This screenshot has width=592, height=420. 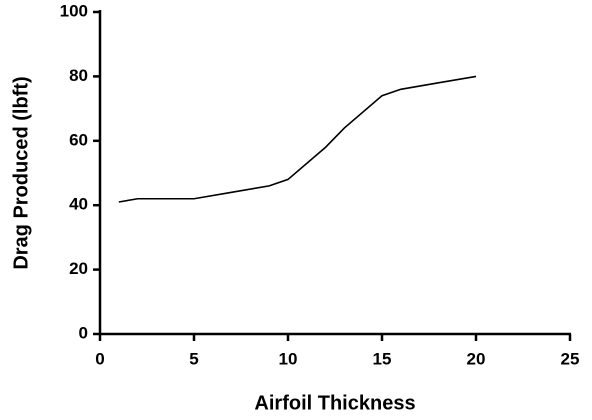 What do you see at coordinates (193, 358) in the screenshot?
I see `x-tick-label: 5` at bounding box center [193, 358].